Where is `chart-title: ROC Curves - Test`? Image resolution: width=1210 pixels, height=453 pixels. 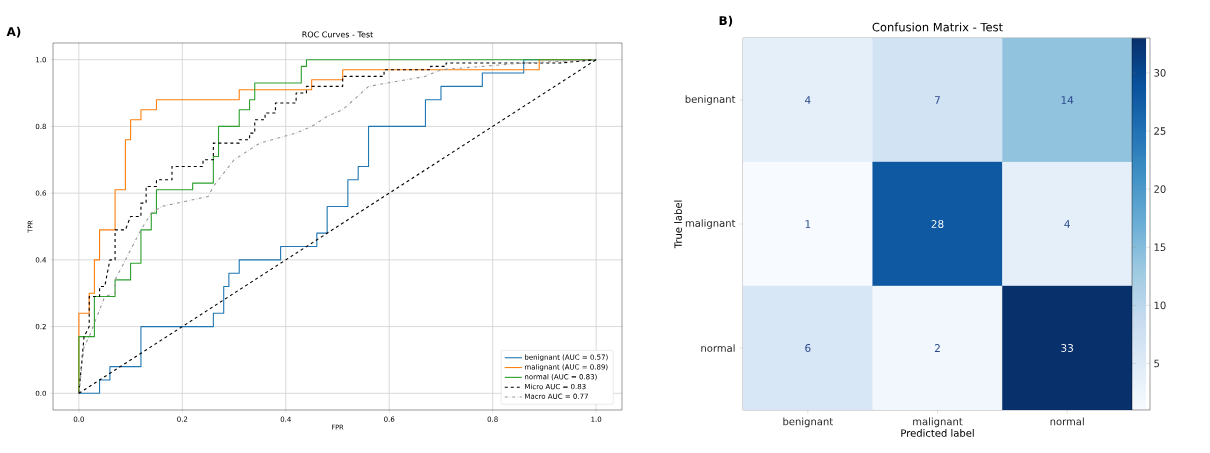
chart-title: ROC Curves - Test is located at coordinates (338, 34).